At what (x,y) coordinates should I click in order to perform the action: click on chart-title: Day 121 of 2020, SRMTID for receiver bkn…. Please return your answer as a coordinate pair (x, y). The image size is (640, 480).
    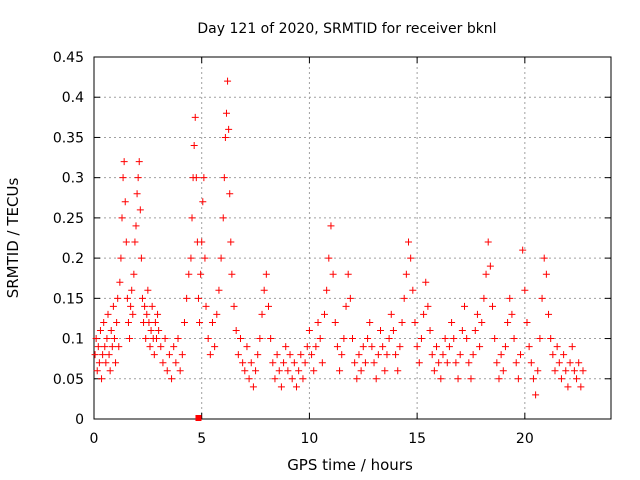
    Looking at the image, I should click on (346, 29).